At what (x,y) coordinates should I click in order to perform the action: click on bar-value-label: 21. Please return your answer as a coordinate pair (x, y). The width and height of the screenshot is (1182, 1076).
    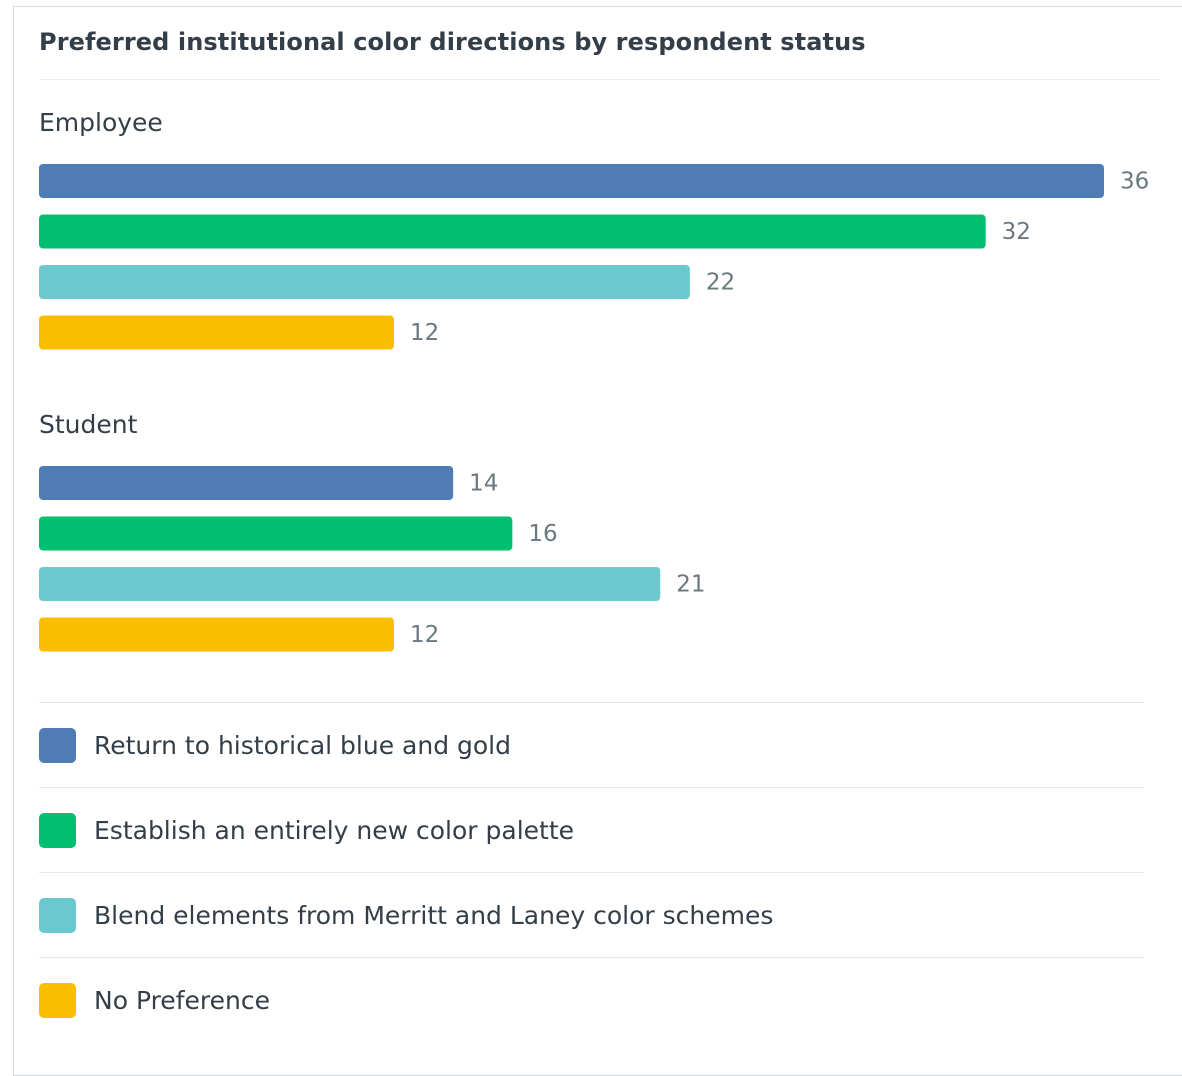
    Looking at the image, I should click on (690, 585).